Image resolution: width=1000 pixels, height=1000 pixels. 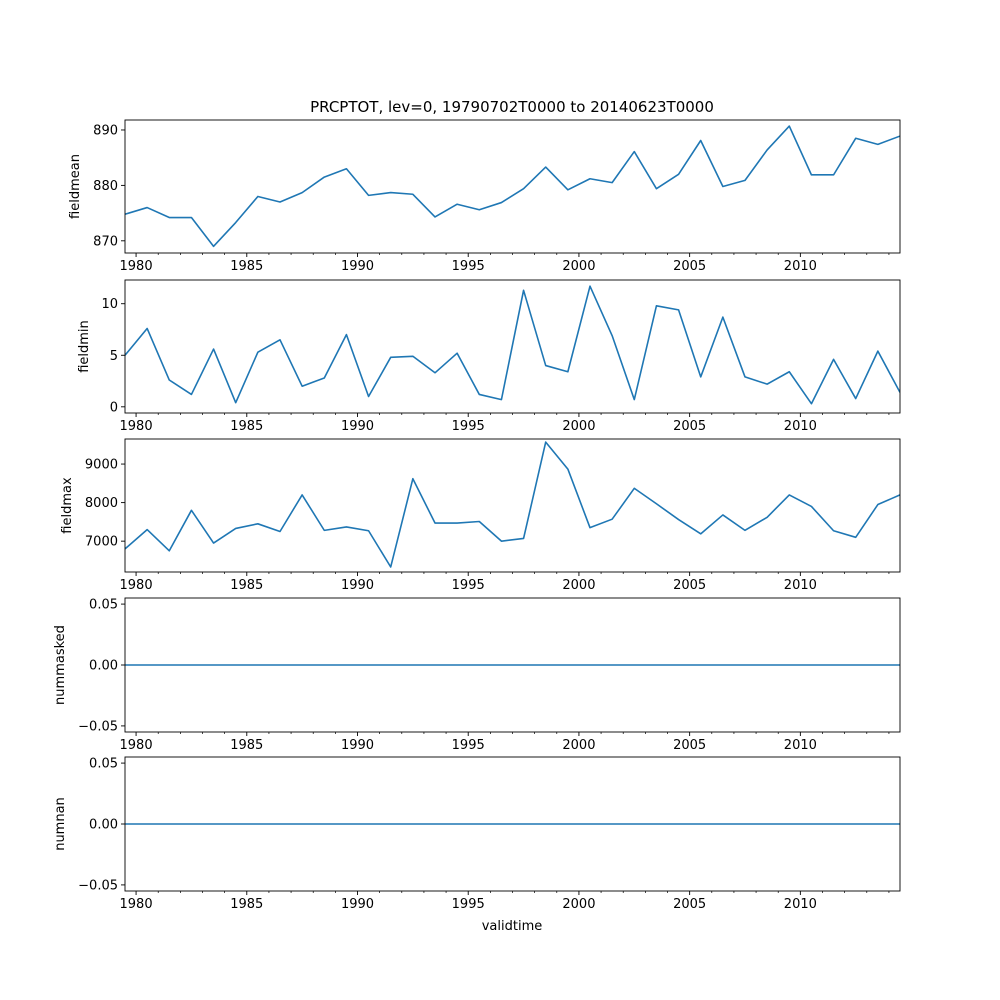 What do you see at coordinates (60, 665) in the screenshot?
I see `y-axis-label-nummasked: nummasked` at bounding box center [60, 665].